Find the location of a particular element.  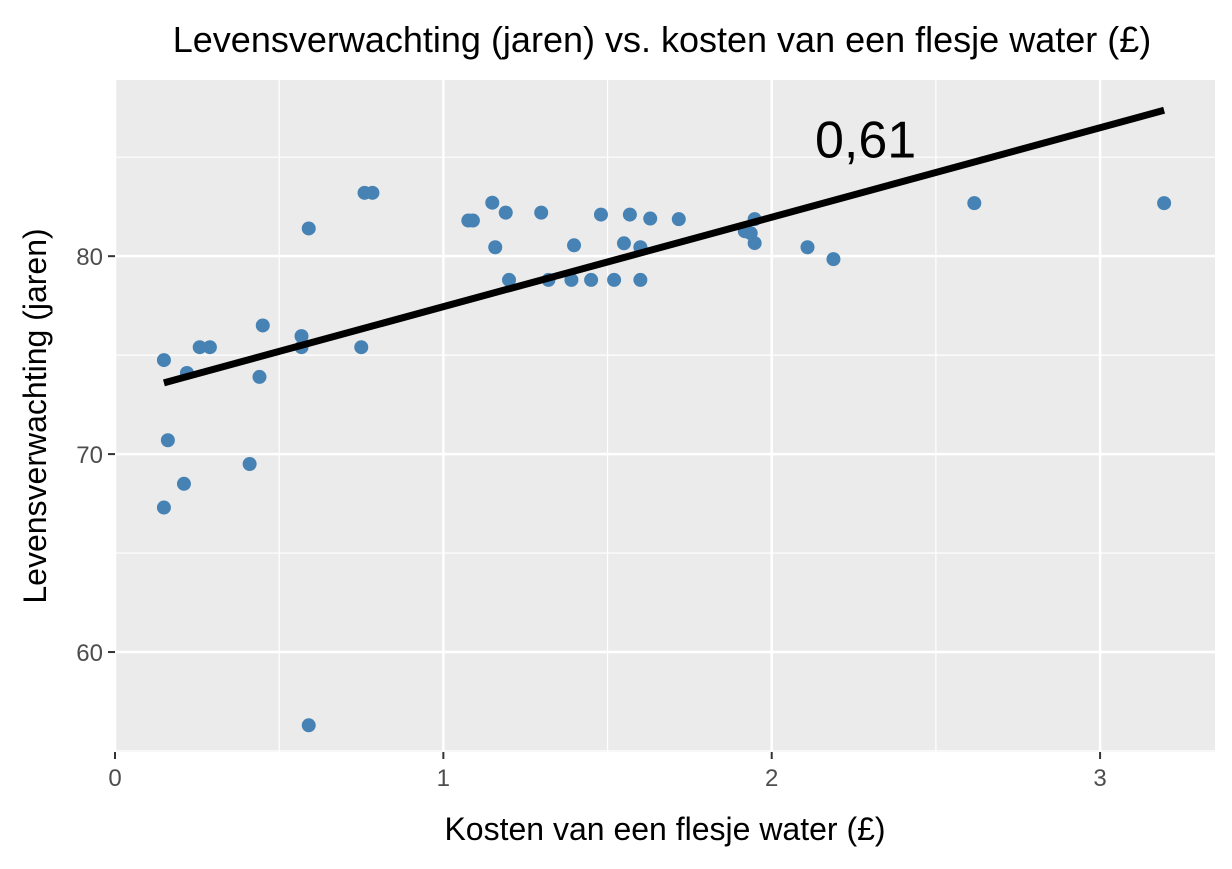

x-tick-label: 3 is located at coordinates (1099, 778).